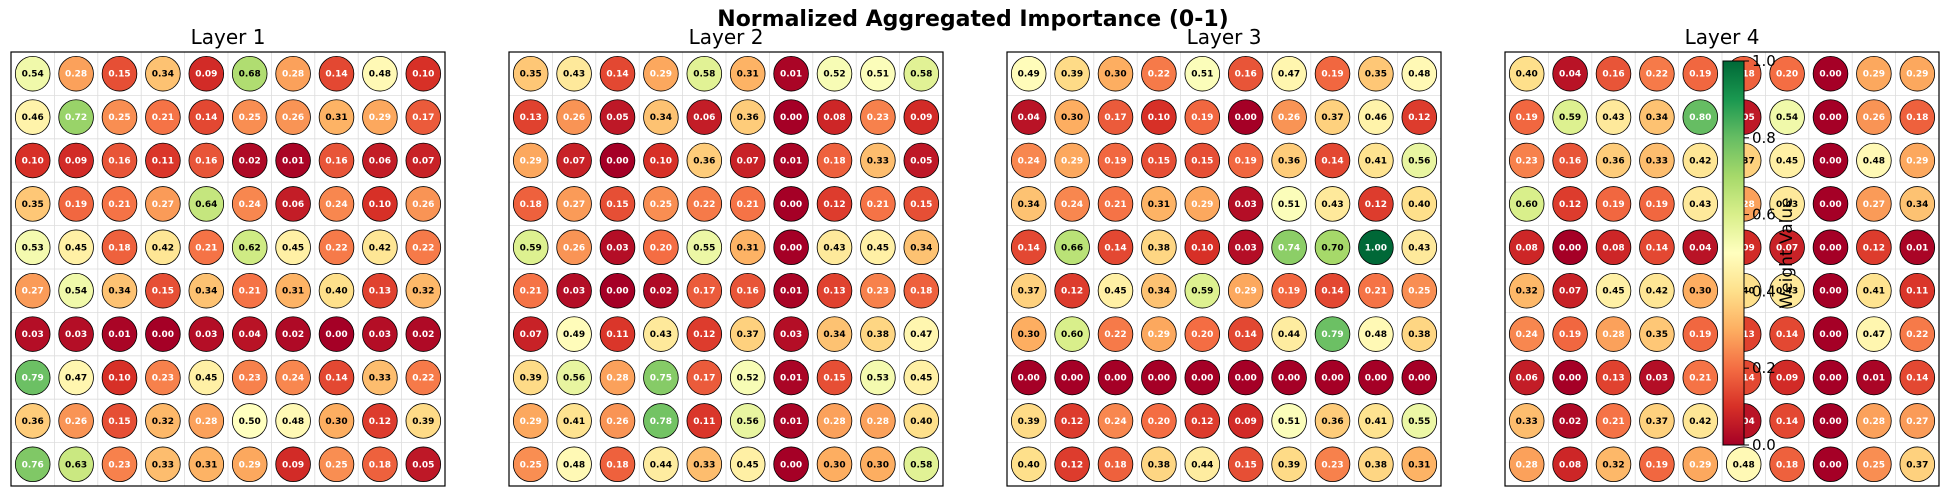 This screenshot has width=1946, height=495. What do you see at coordinates (76, 162) in the screenshot?
I see `weight-label: 0.09` at bounding box center [76, 162].